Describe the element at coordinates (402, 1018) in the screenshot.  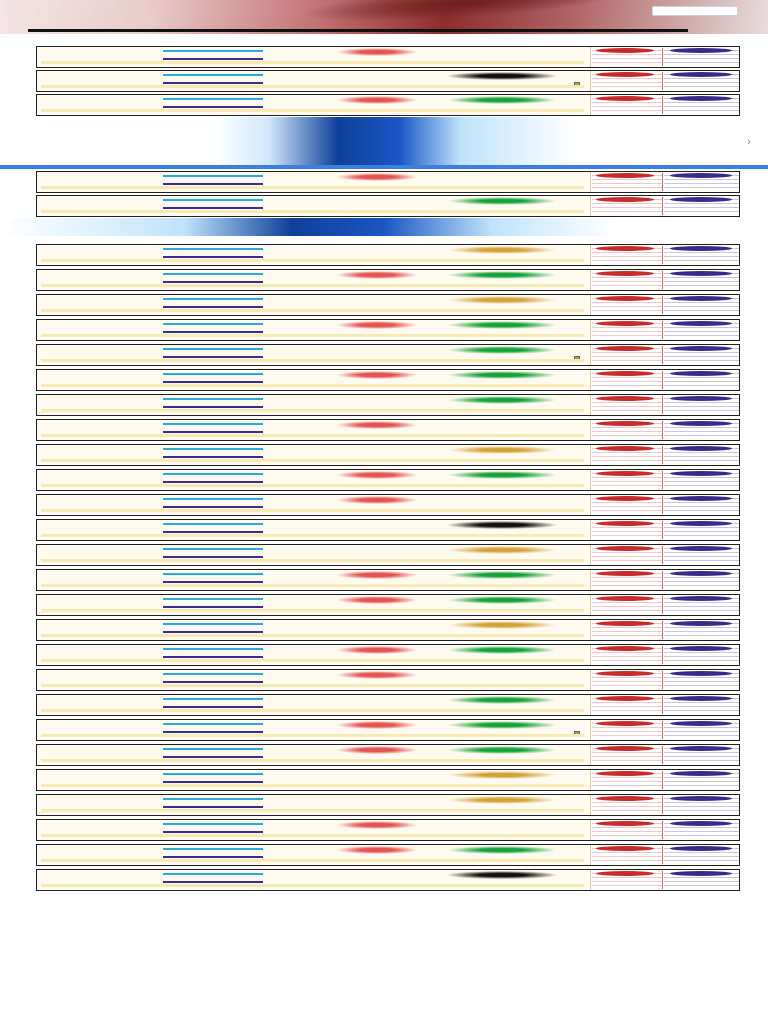
I see `footer-link` at that location.